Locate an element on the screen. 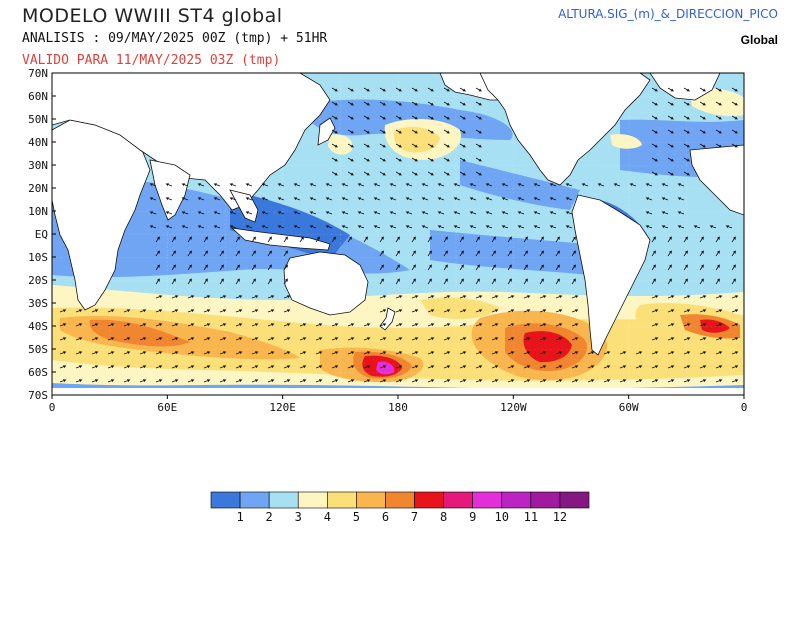 This screenshot has width=800, height=618. colorbar-swatch is located at coordinates (342, 500).